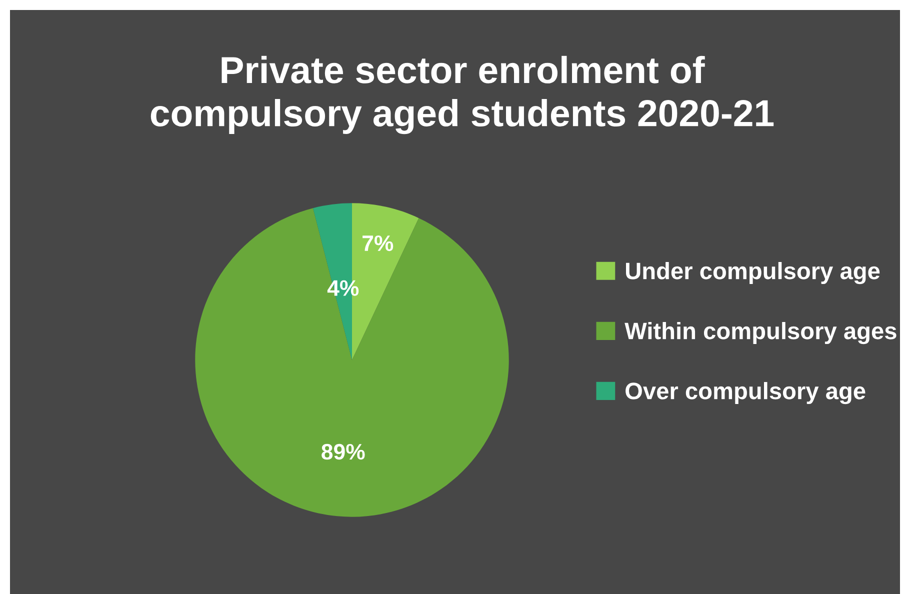 This screenshot has height=594, width=903. Describe the element at coordinates (760, 333) in the screenshot. I see `legend-label: Within compulsory ages` at that location.